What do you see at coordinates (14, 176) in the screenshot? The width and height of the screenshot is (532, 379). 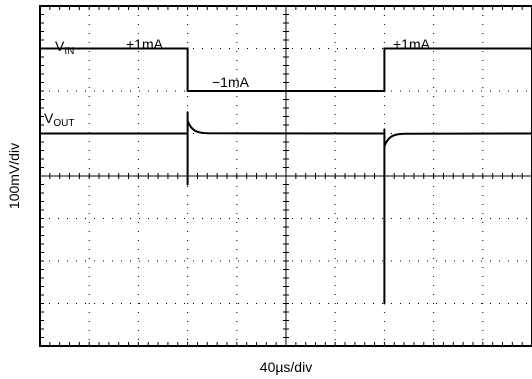 I see `y-axis-label: 100mV/div` at bounding box center [14, 176].